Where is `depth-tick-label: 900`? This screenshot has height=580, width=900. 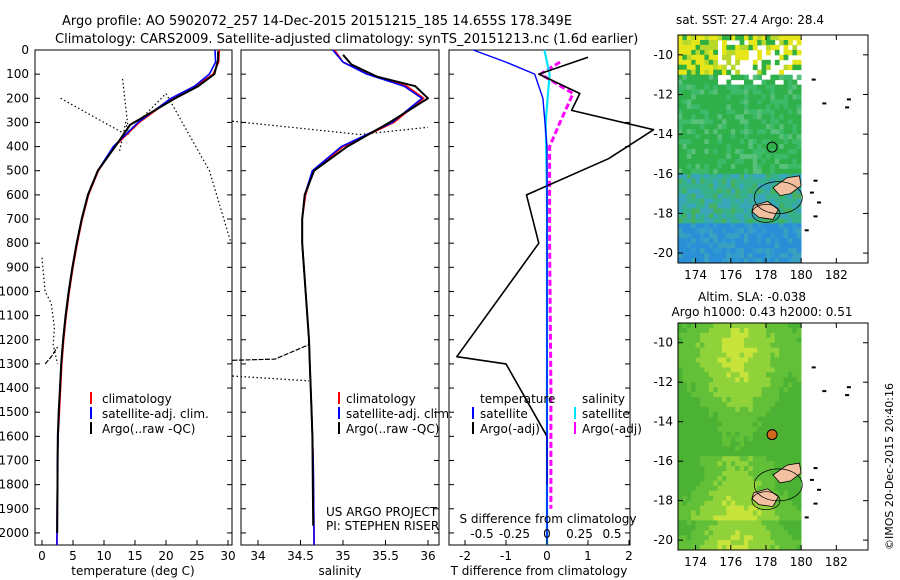
depth-tick-label: 900 is located at coordinates (17, 267).